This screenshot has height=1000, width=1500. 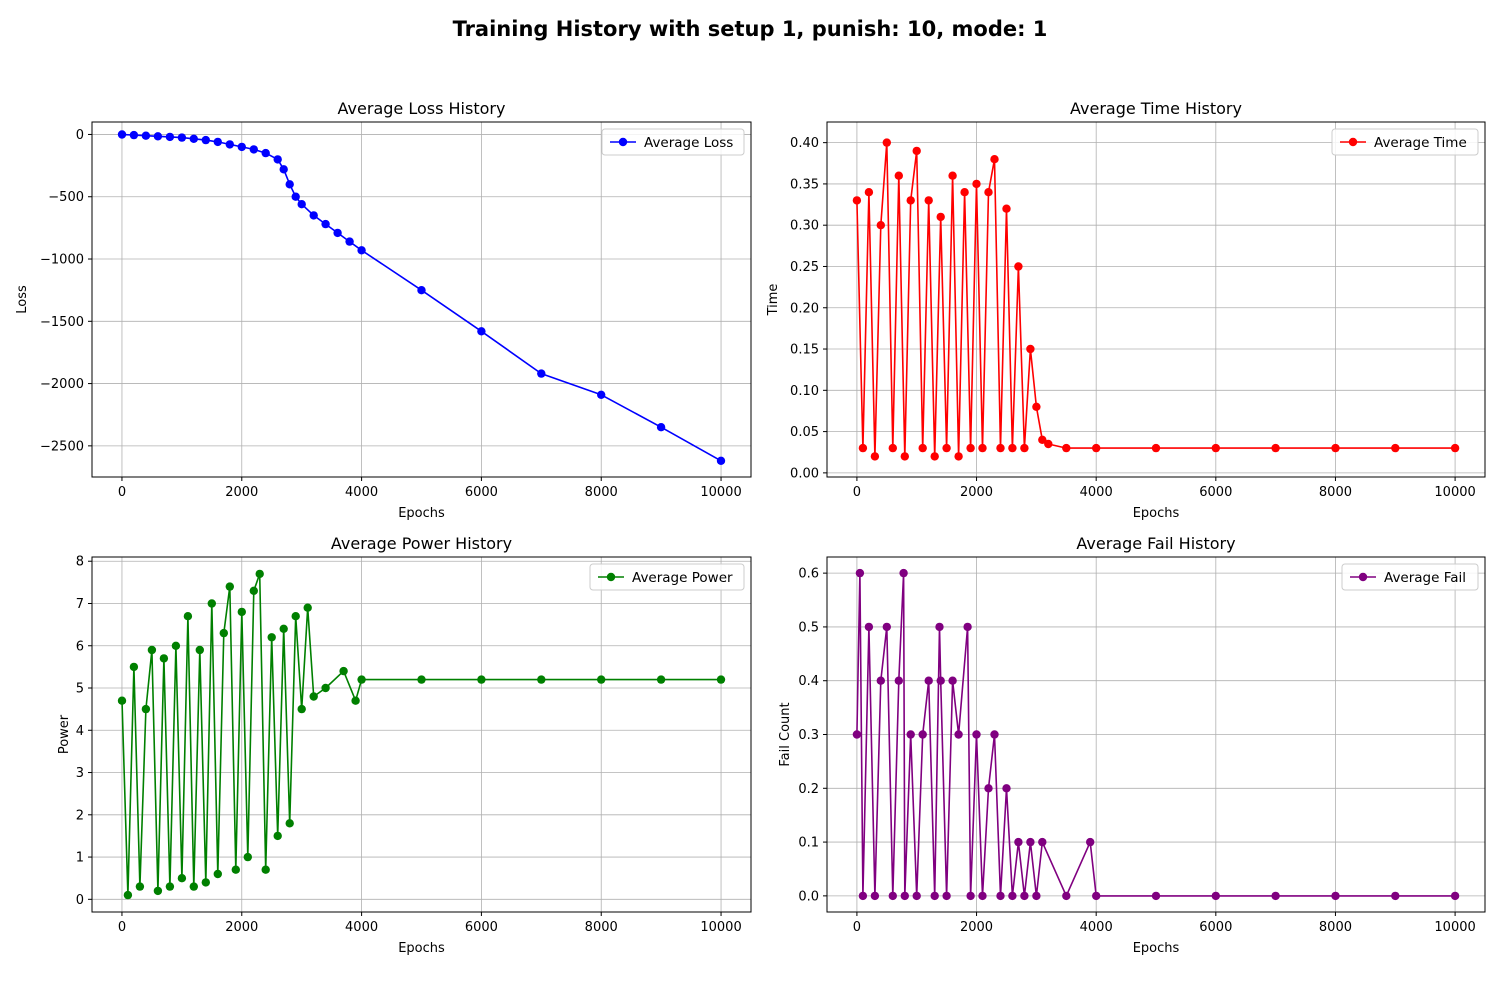 I want to click on legend-label: Average Time, so click(x=1420, y=143).